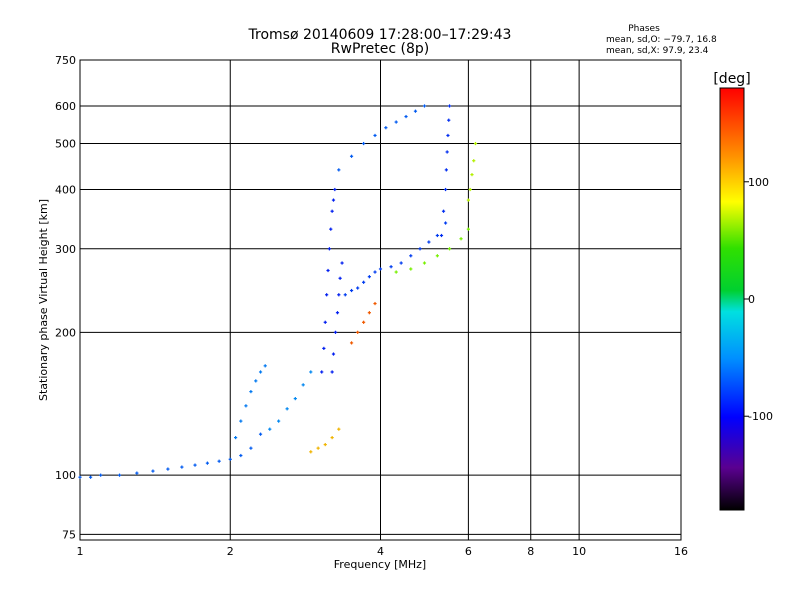 This screenshot has height=600, width=800. I want to click on colorbar, so click(732, 299).